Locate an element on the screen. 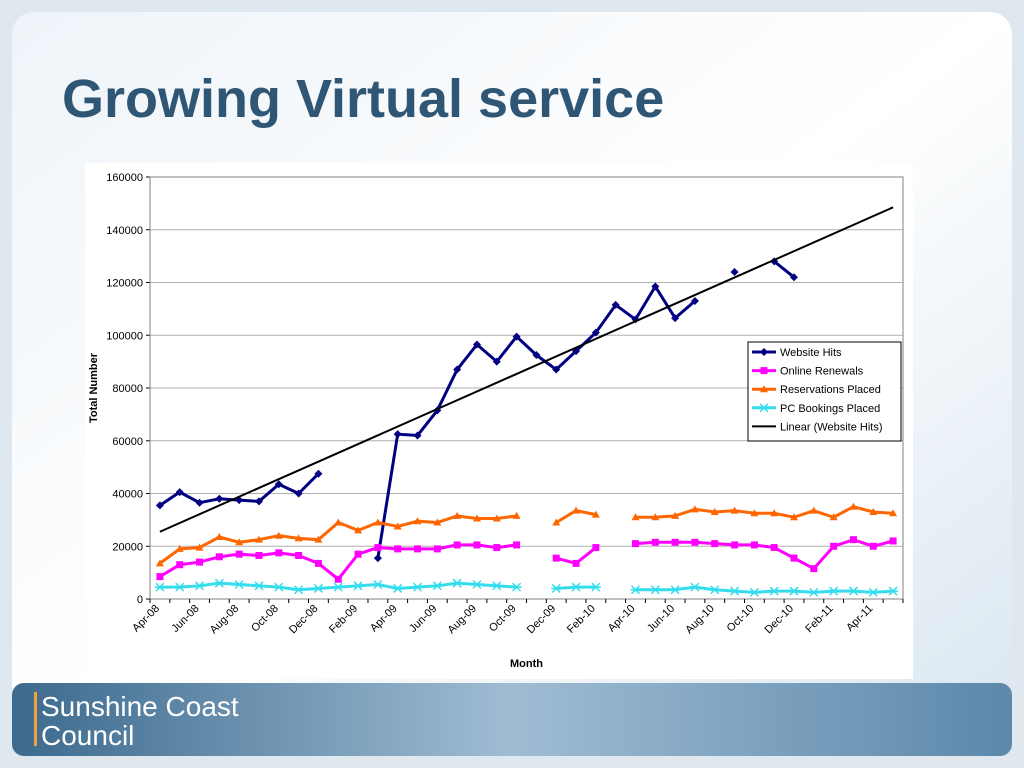  y-tick-label: 100000 is located at coordinates (124, 336).